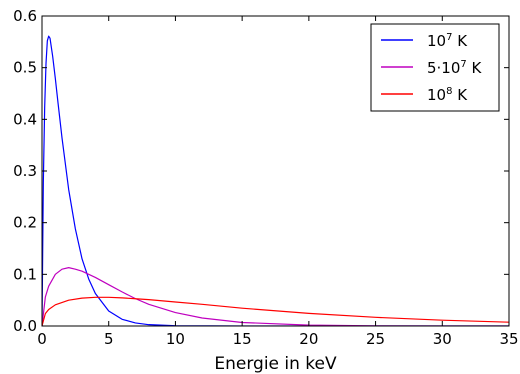  I want to click on y-tick-label: 0.1, so click(25, 274).